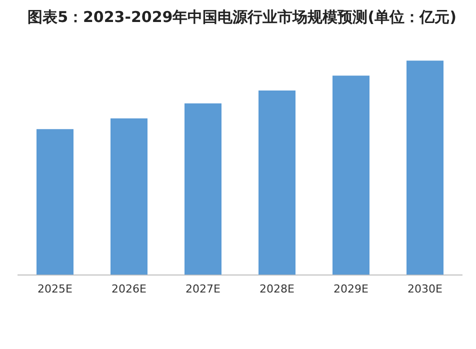 The image size is (476, 349). What do you see at coordinates (55, 289) in the screenshot?
I see `x-tick-label: 2025E` at bounding box center [55, 289].